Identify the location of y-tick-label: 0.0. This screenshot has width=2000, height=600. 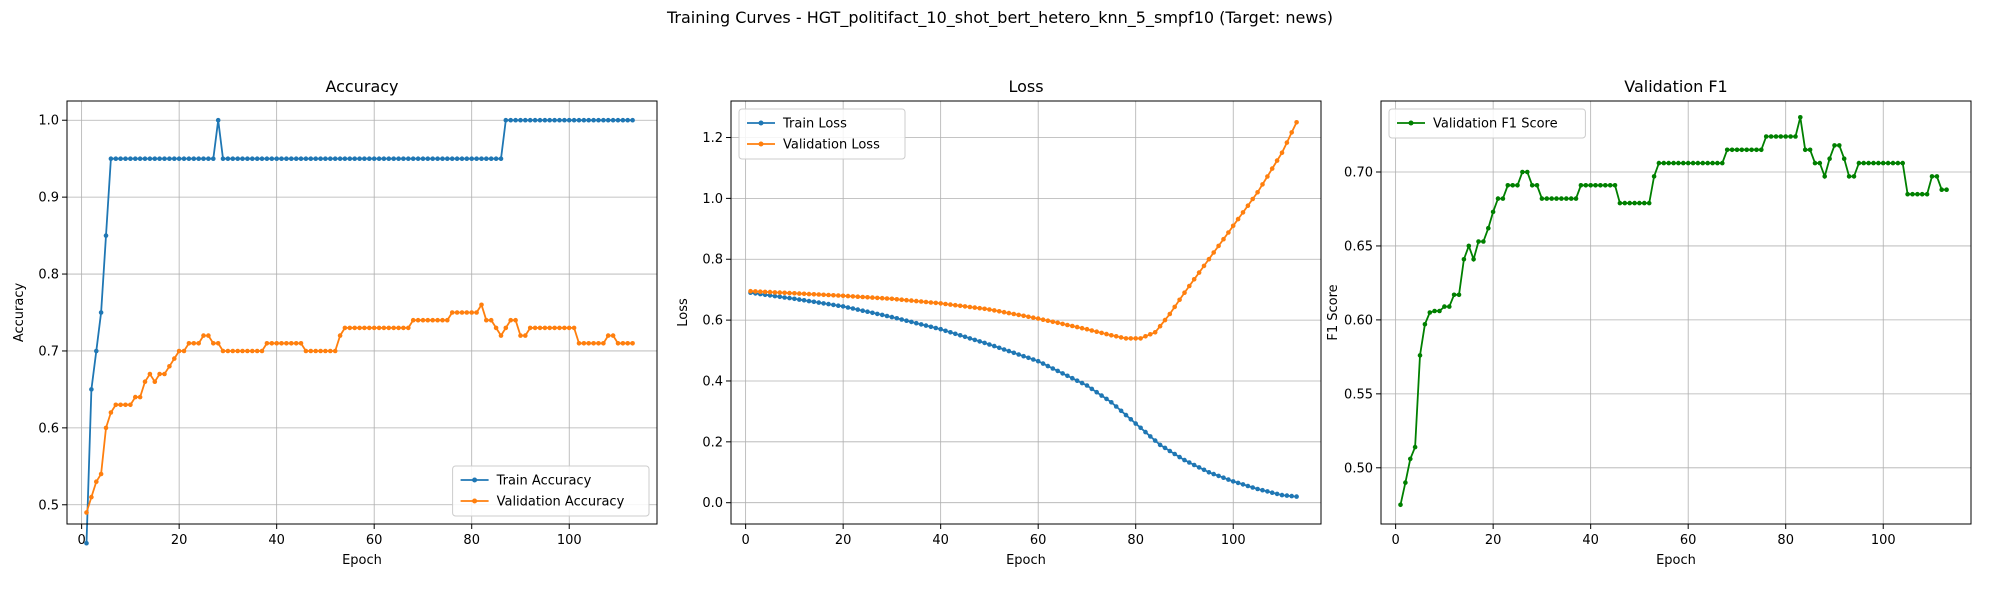
(712, 503).